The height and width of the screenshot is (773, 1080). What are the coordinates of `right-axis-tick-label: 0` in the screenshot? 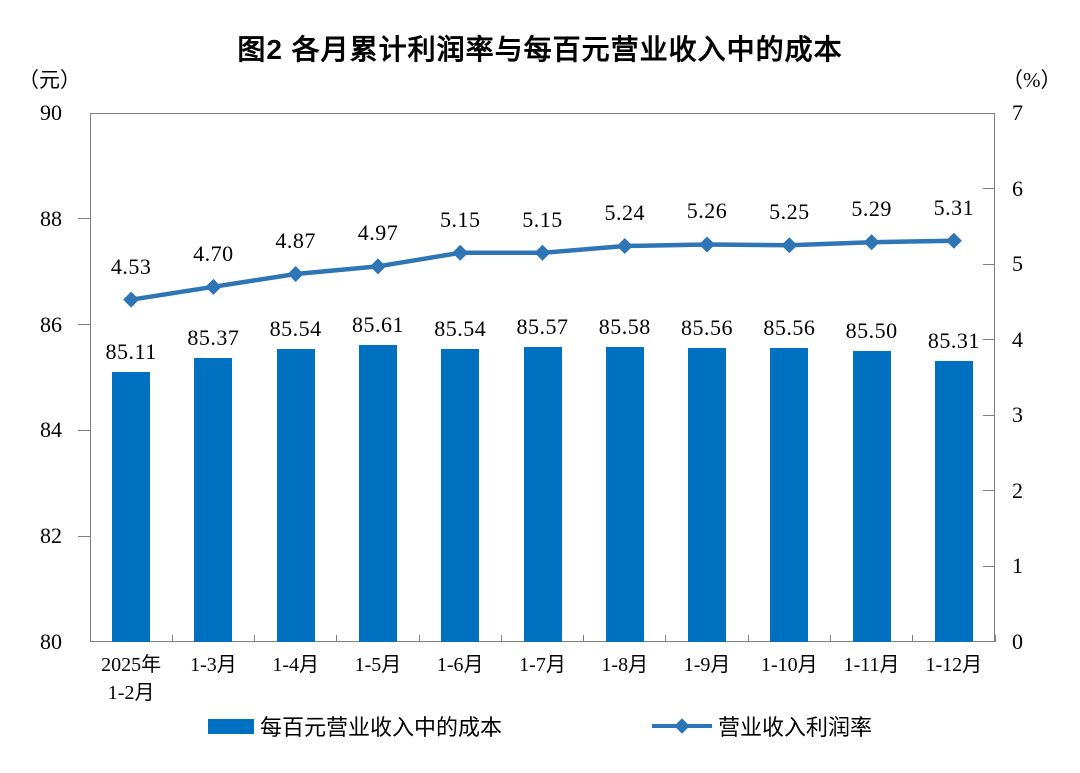 It's located at (1017, 641).